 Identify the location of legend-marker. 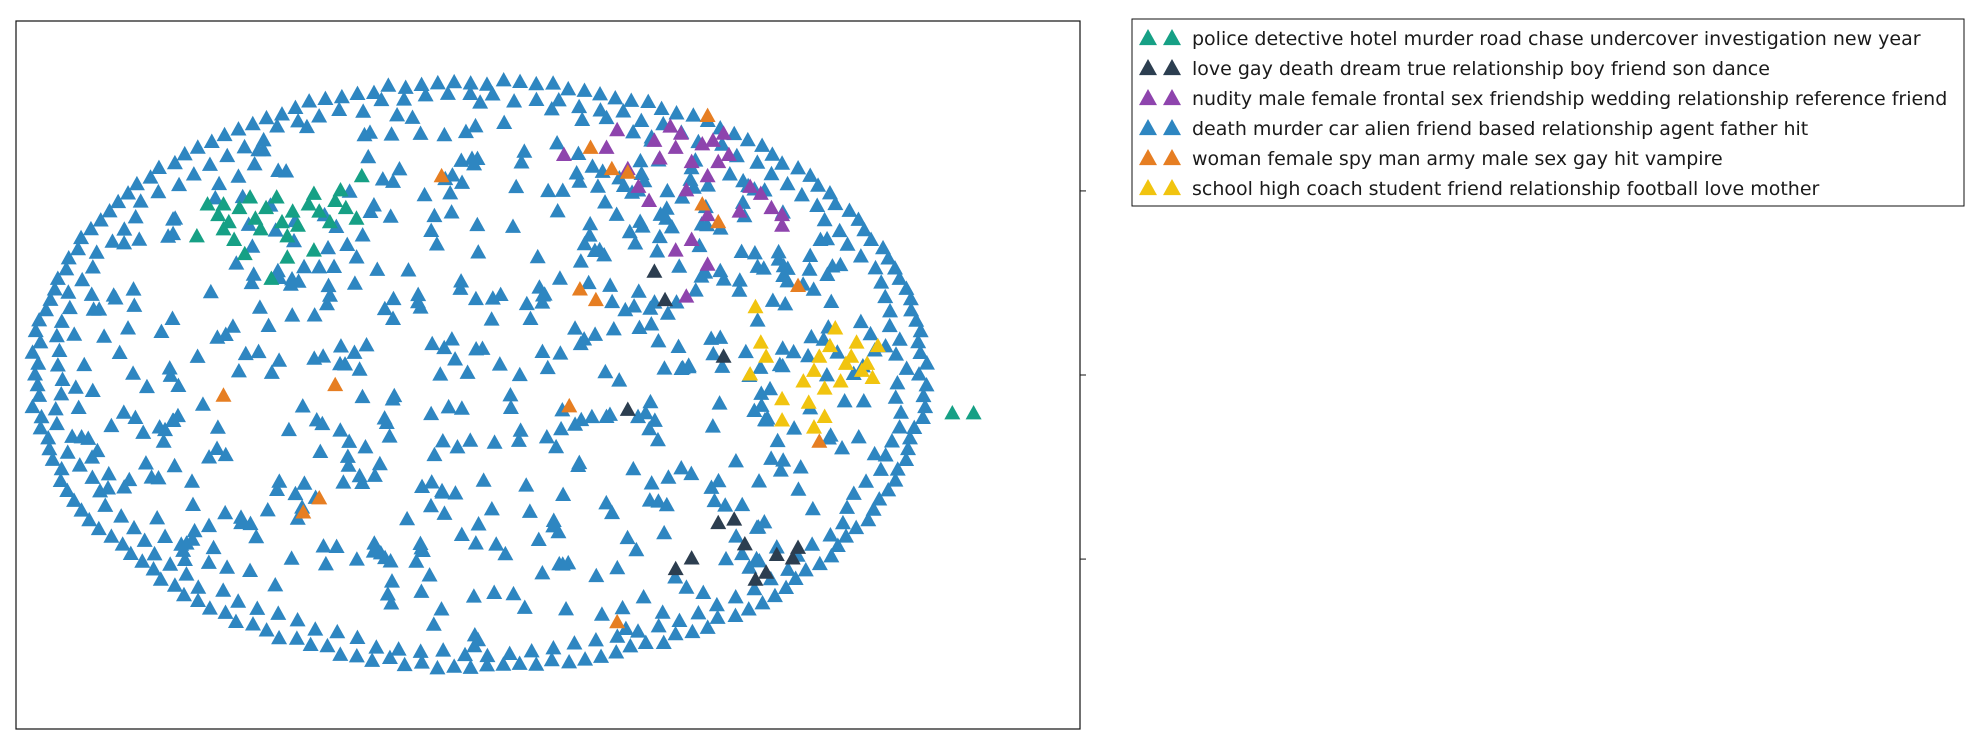
(1172, 97).